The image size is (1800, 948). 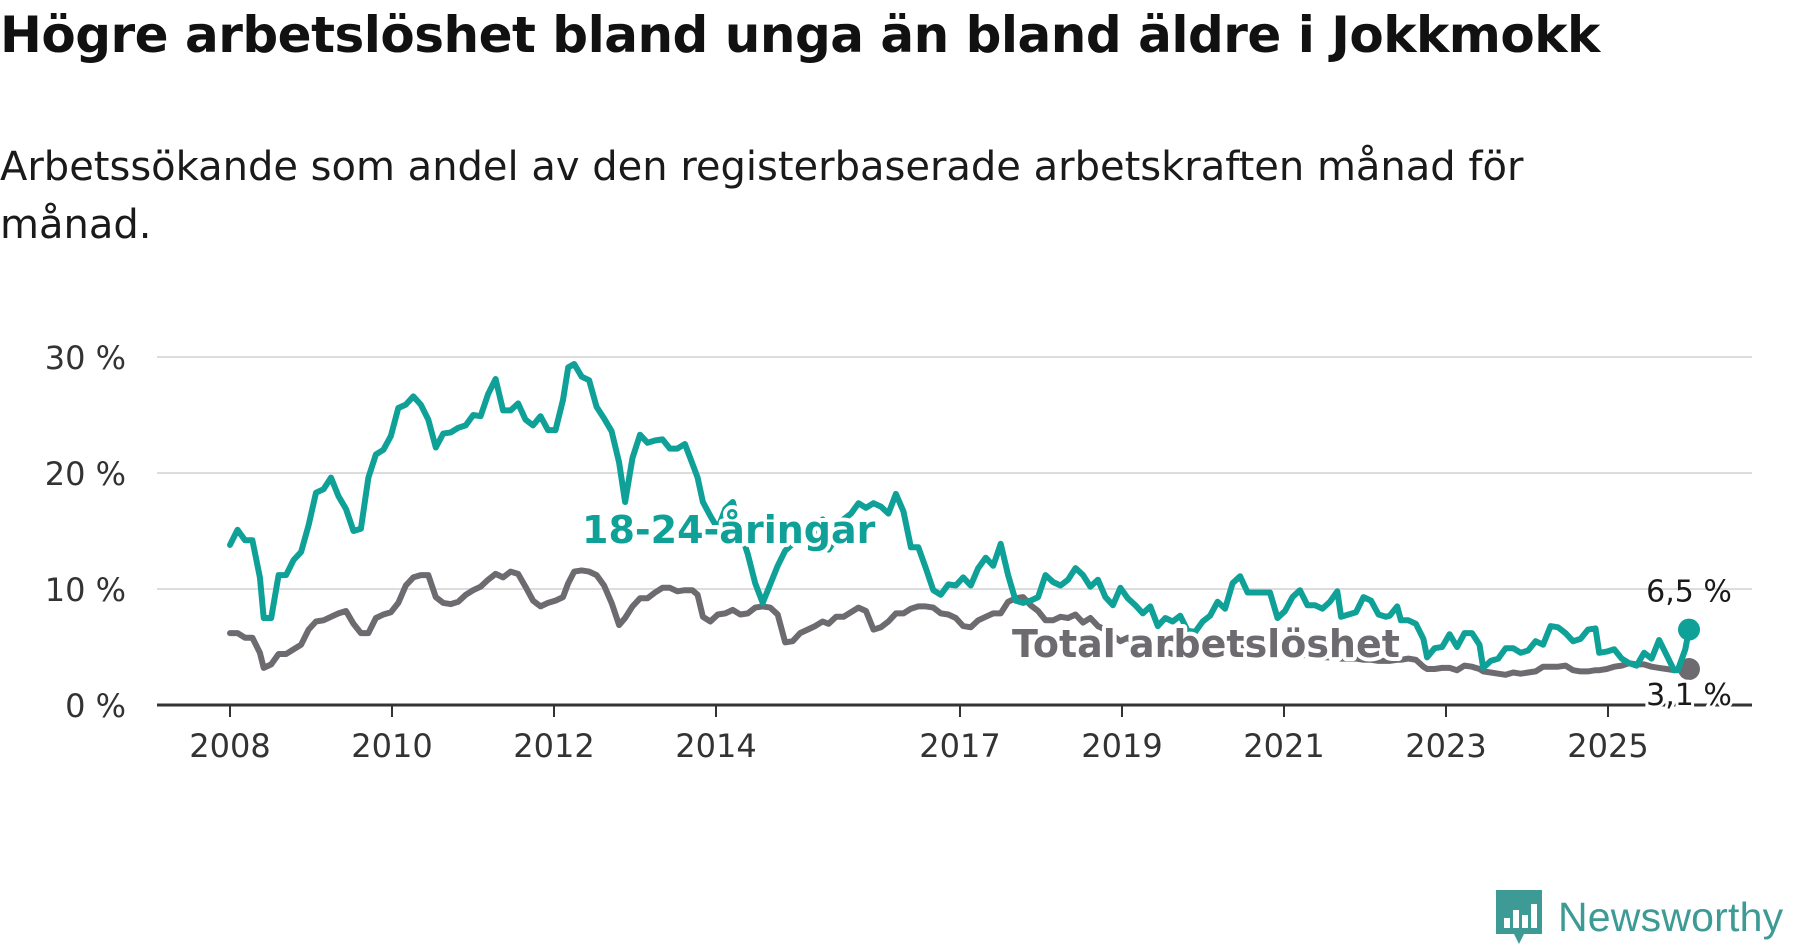 I want to click on x-axis-ticks: 2008 2010 2012 2014 2017 2019 2021 2023 2025, so click(x=919, y=735).